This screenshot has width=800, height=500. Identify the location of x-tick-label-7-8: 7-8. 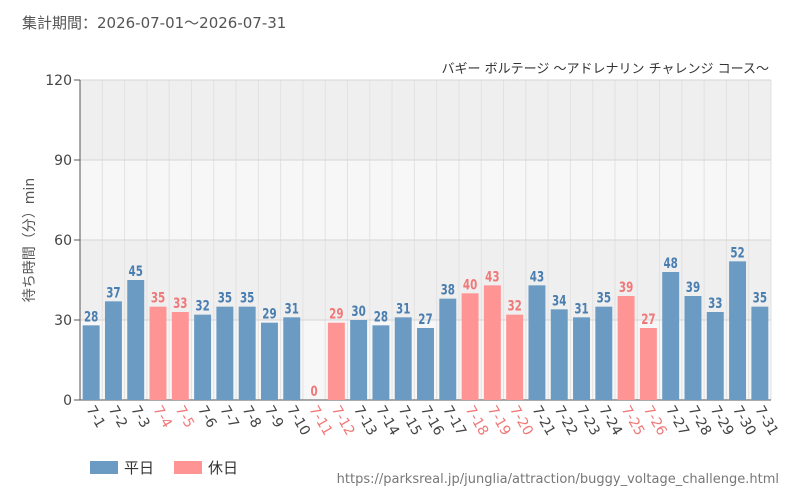
(251, 417).